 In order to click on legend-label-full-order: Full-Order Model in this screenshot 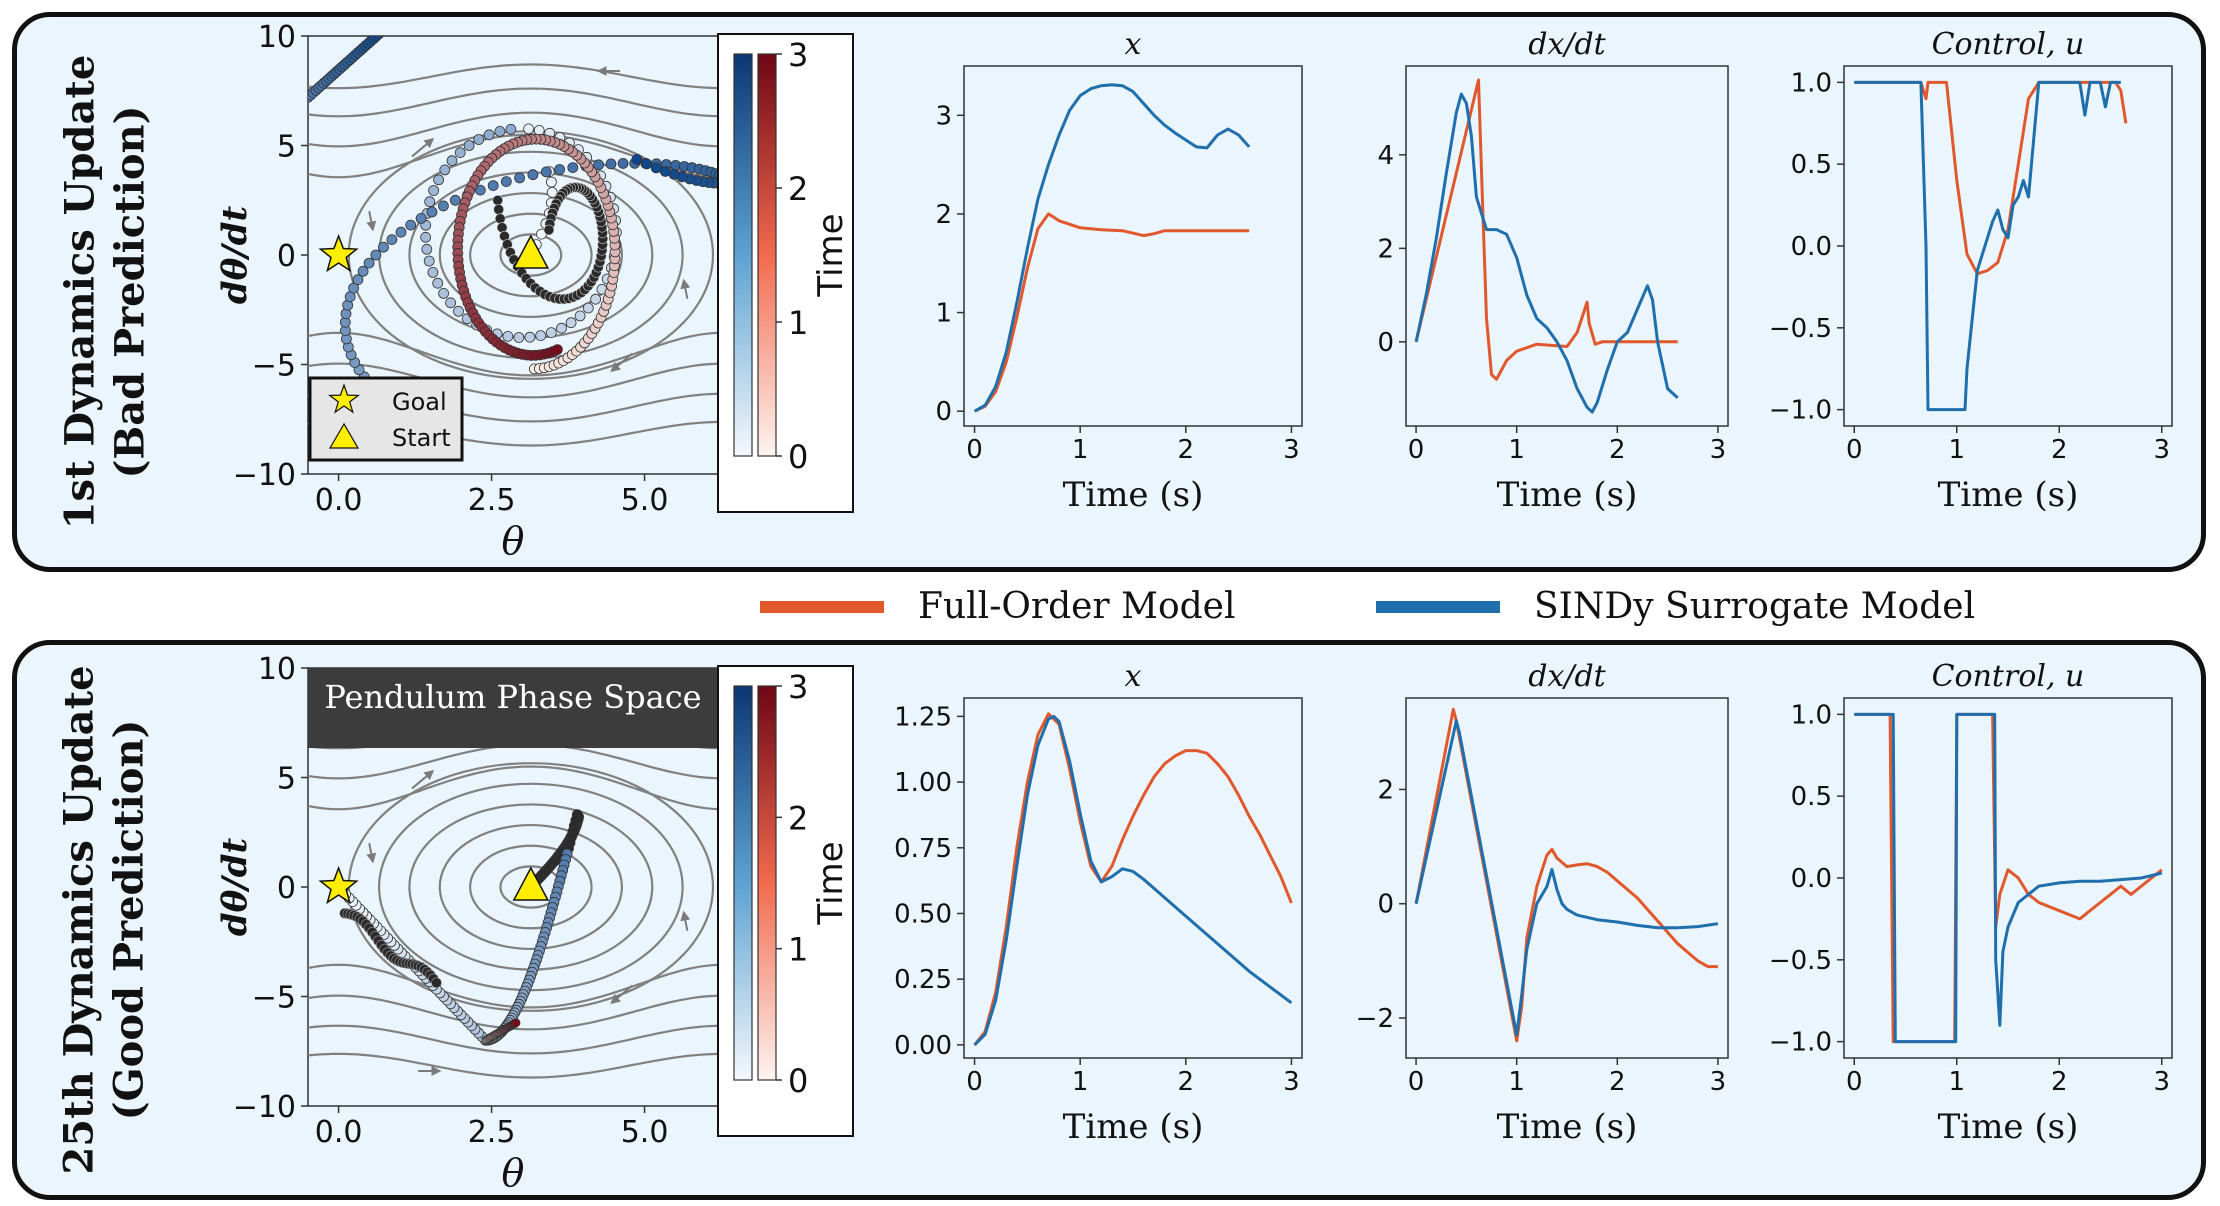, I will do `click(1077, 606)`.